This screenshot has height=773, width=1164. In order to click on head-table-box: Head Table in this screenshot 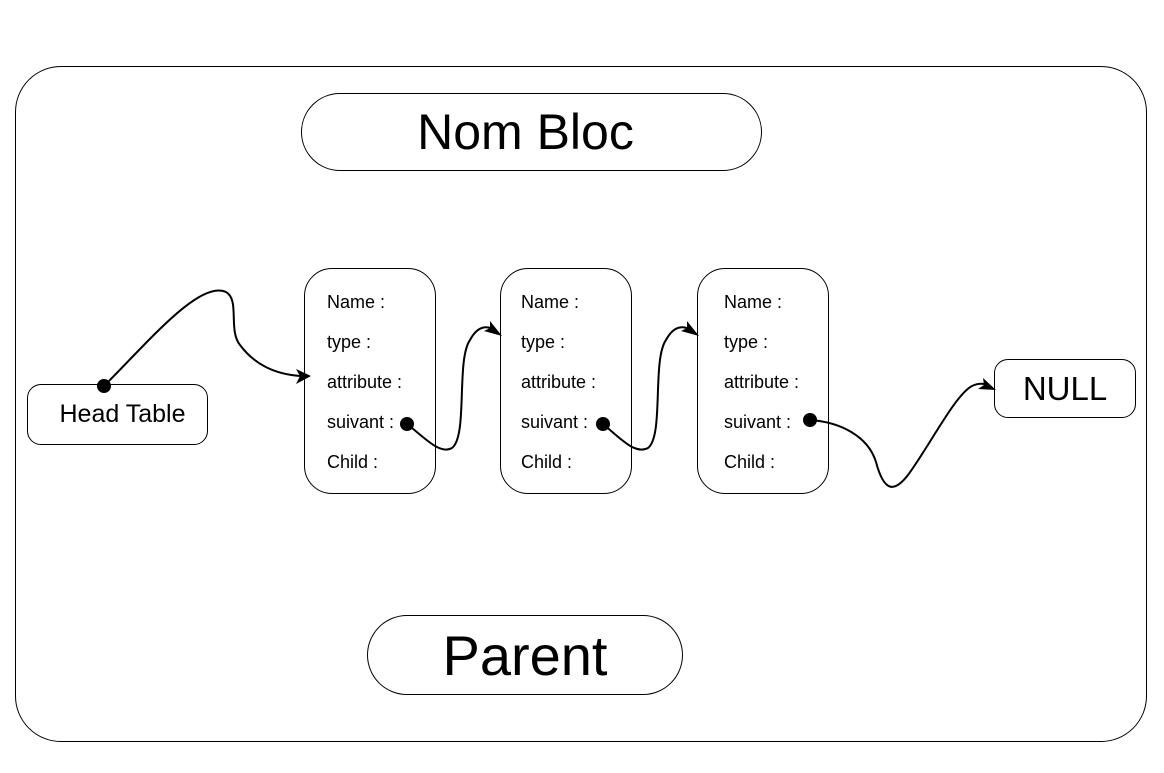, I will do `click(117, 414)`.